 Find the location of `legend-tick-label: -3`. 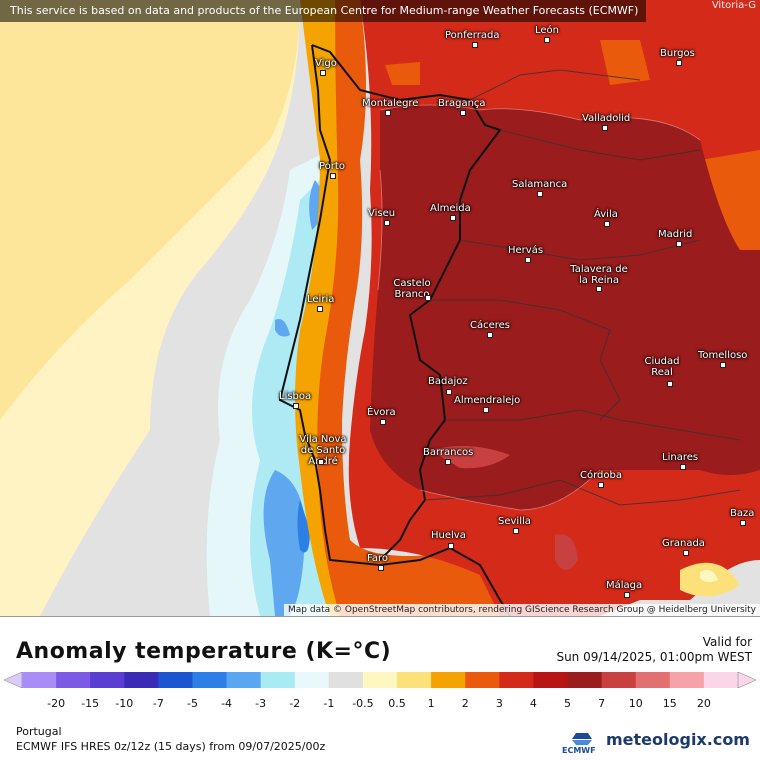

legend-tick-label: -3 is located at coordinates (261, 703).